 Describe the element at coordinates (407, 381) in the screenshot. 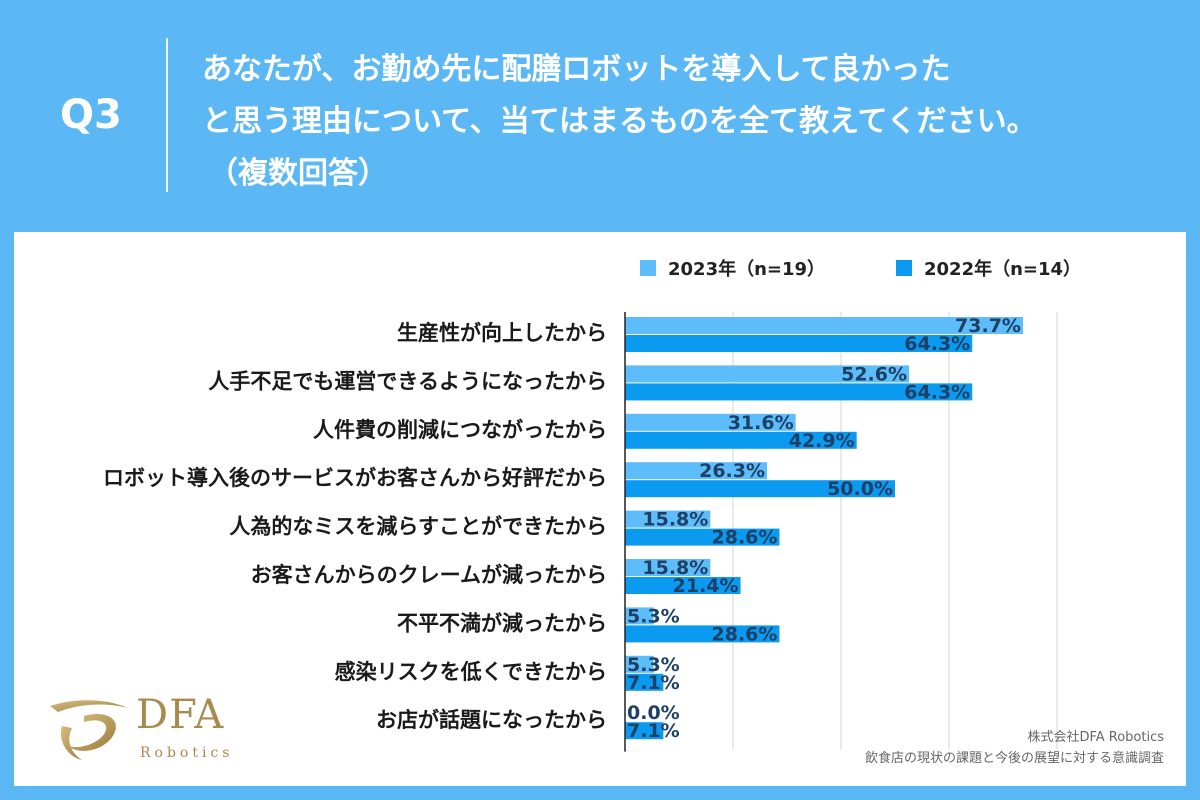

I see `category-label: 人手不足でも運営できるようになったから` at that location.